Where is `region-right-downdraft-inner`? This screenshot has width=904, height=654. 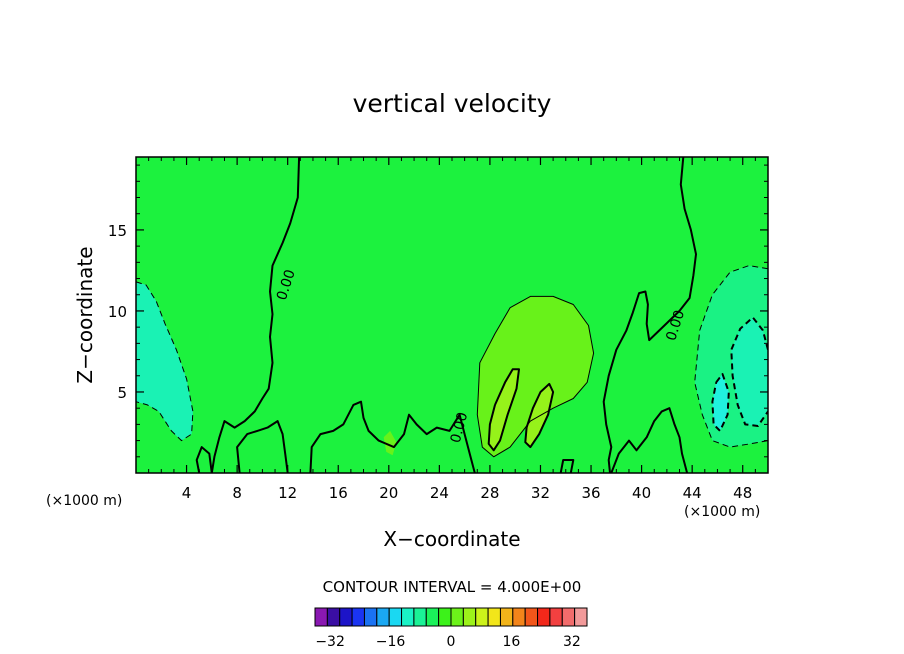 region-right-downdraft-inner is located at coordinates (749, 371).